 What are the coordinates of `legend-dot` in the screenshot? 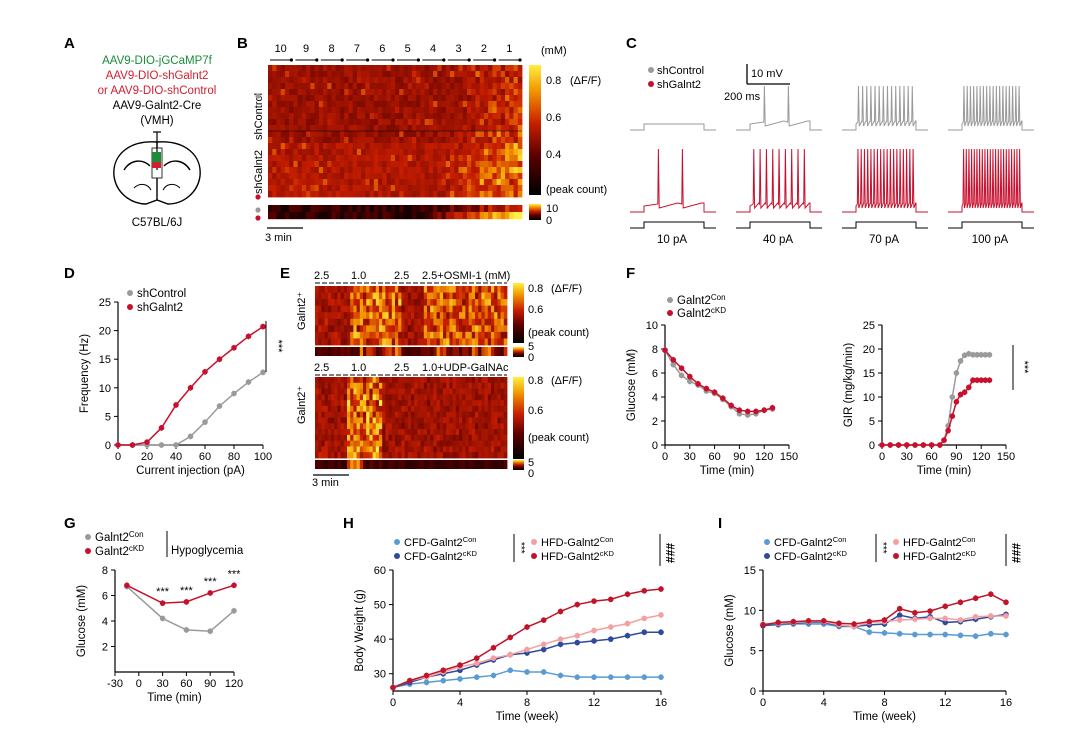 It's located at (767, 556).